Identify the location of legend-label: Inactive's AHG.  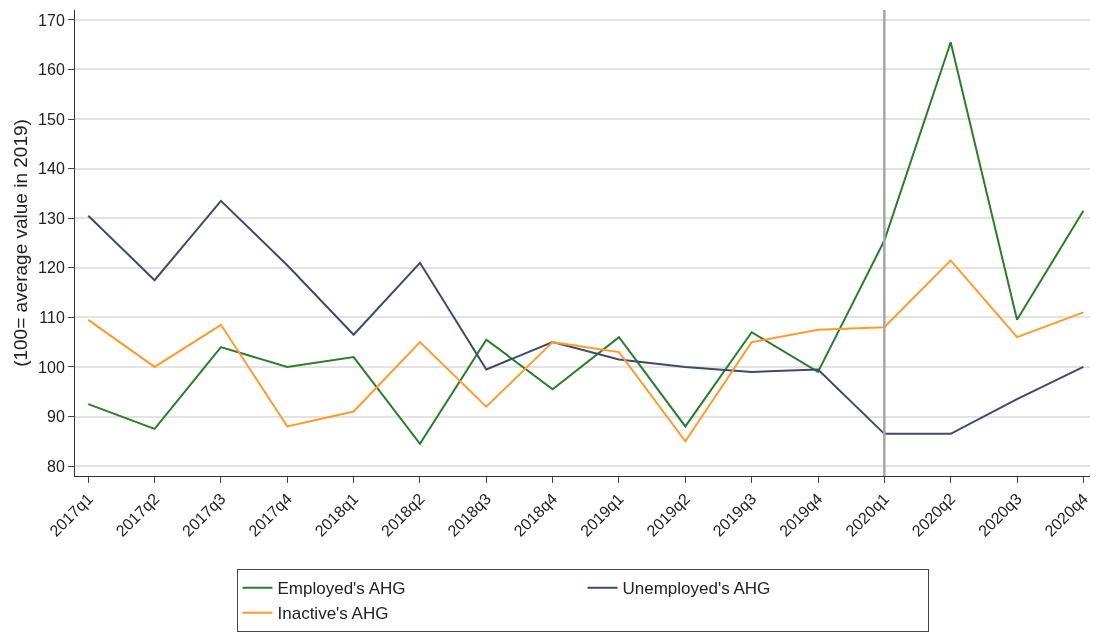
(333, 614).